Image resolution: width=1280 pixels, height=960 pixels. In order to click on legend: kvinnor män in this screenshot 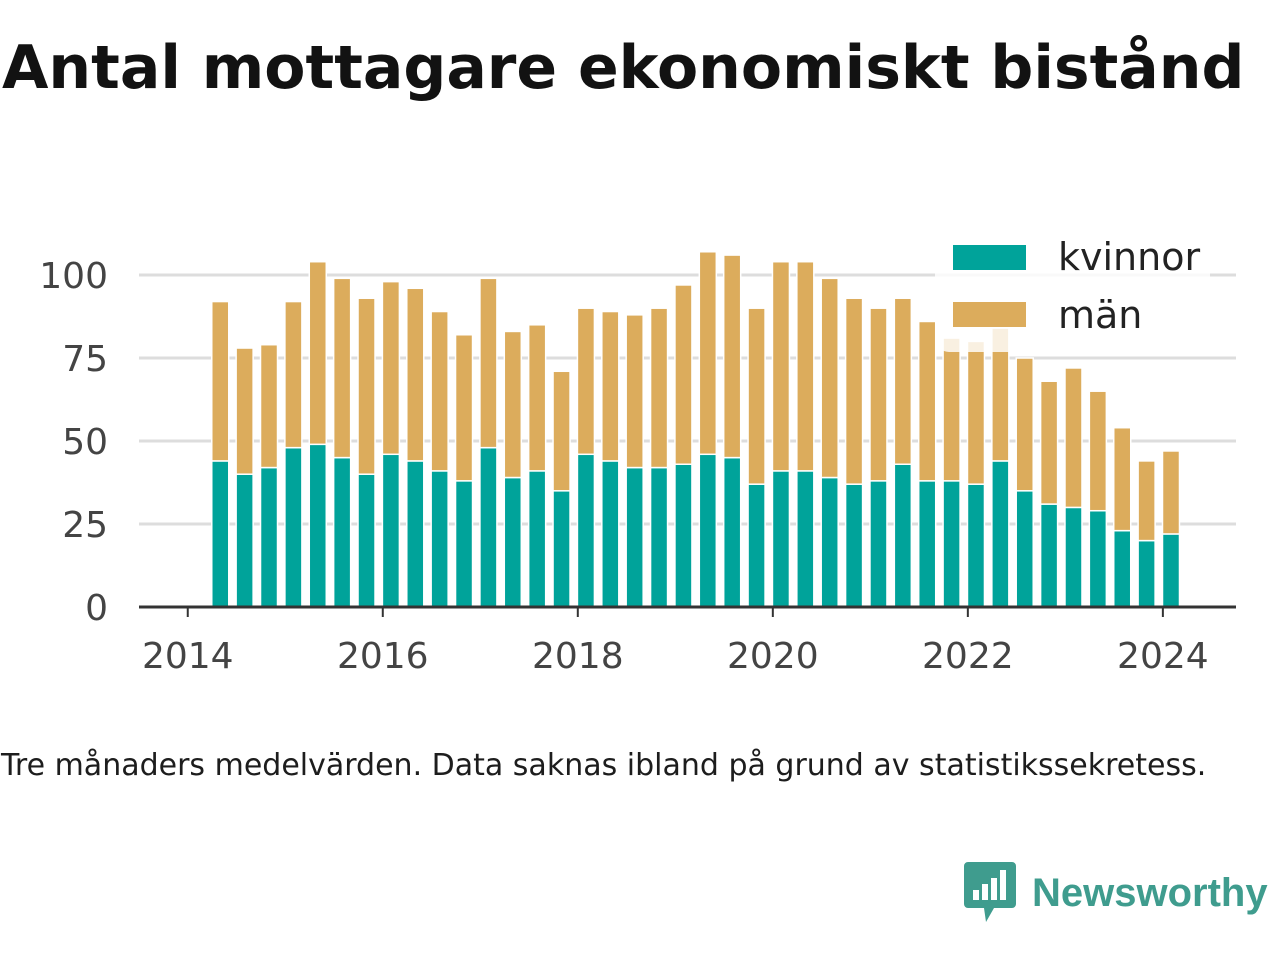, I will do `click(1072, 292)`.